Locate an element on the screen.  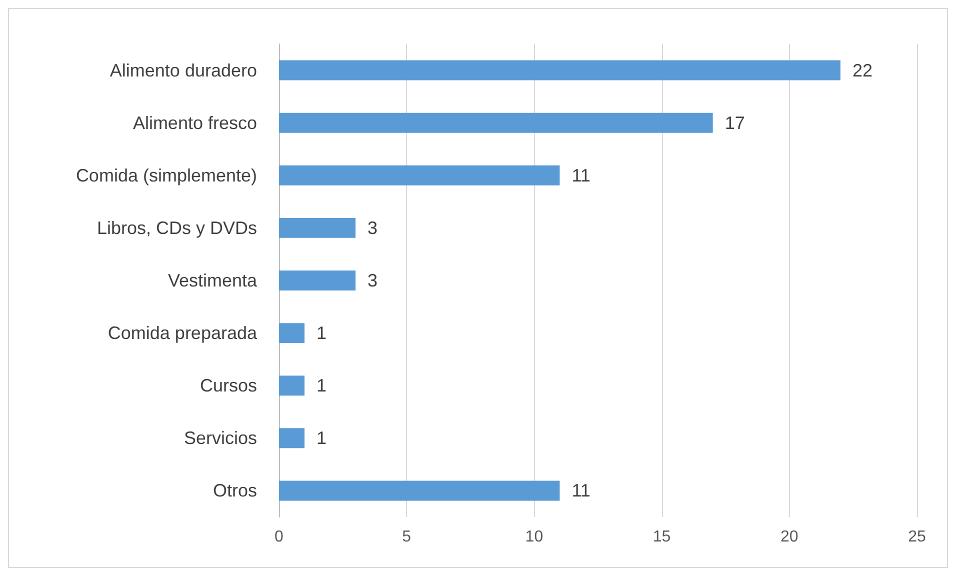
data-label: 17 is located at coordinates (734, 122).